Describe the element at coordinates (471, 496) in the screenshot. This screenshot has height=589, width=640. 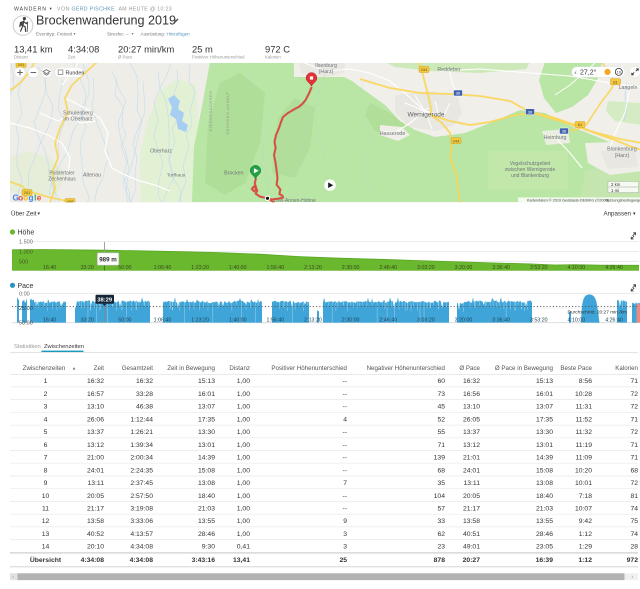
I see `svg-text: 20:05` at that location.